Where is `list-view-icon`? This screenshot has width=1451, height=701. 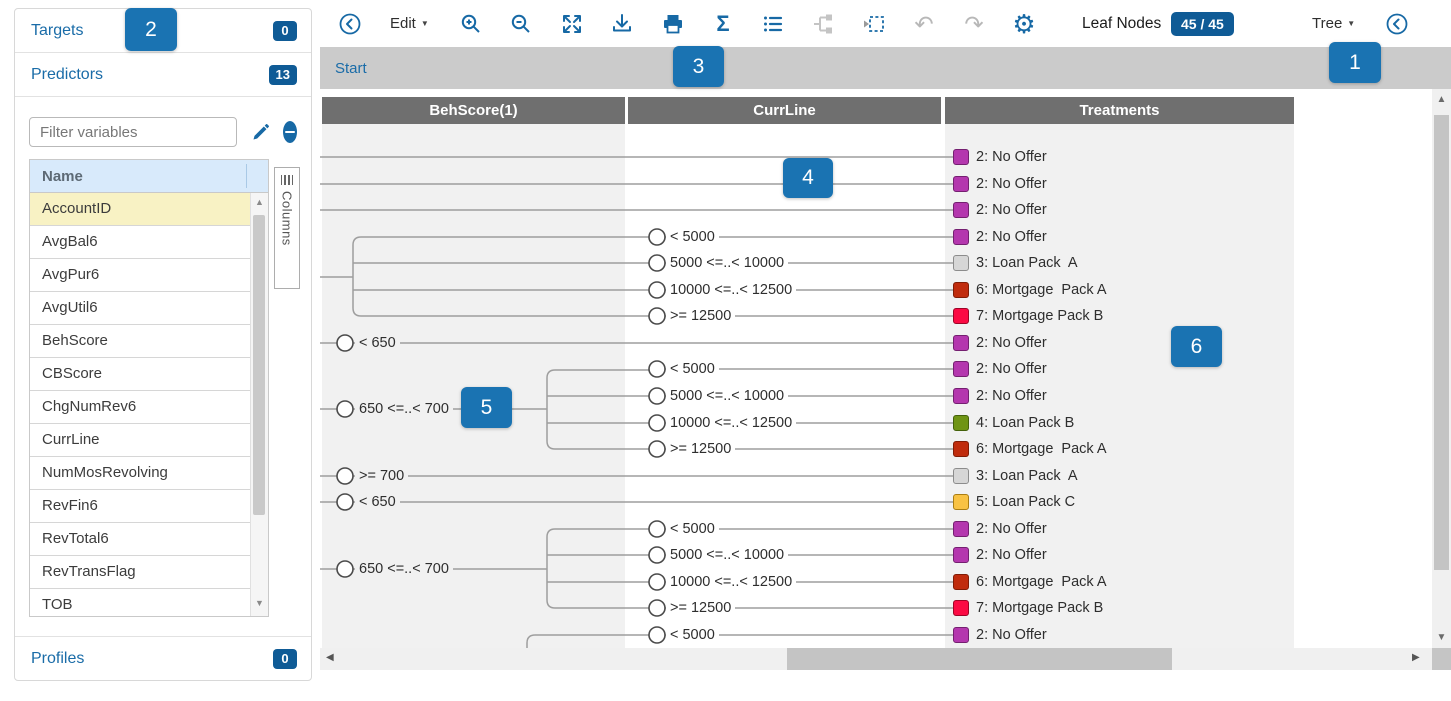 list-view-icon is located at coordinates (773, 24).